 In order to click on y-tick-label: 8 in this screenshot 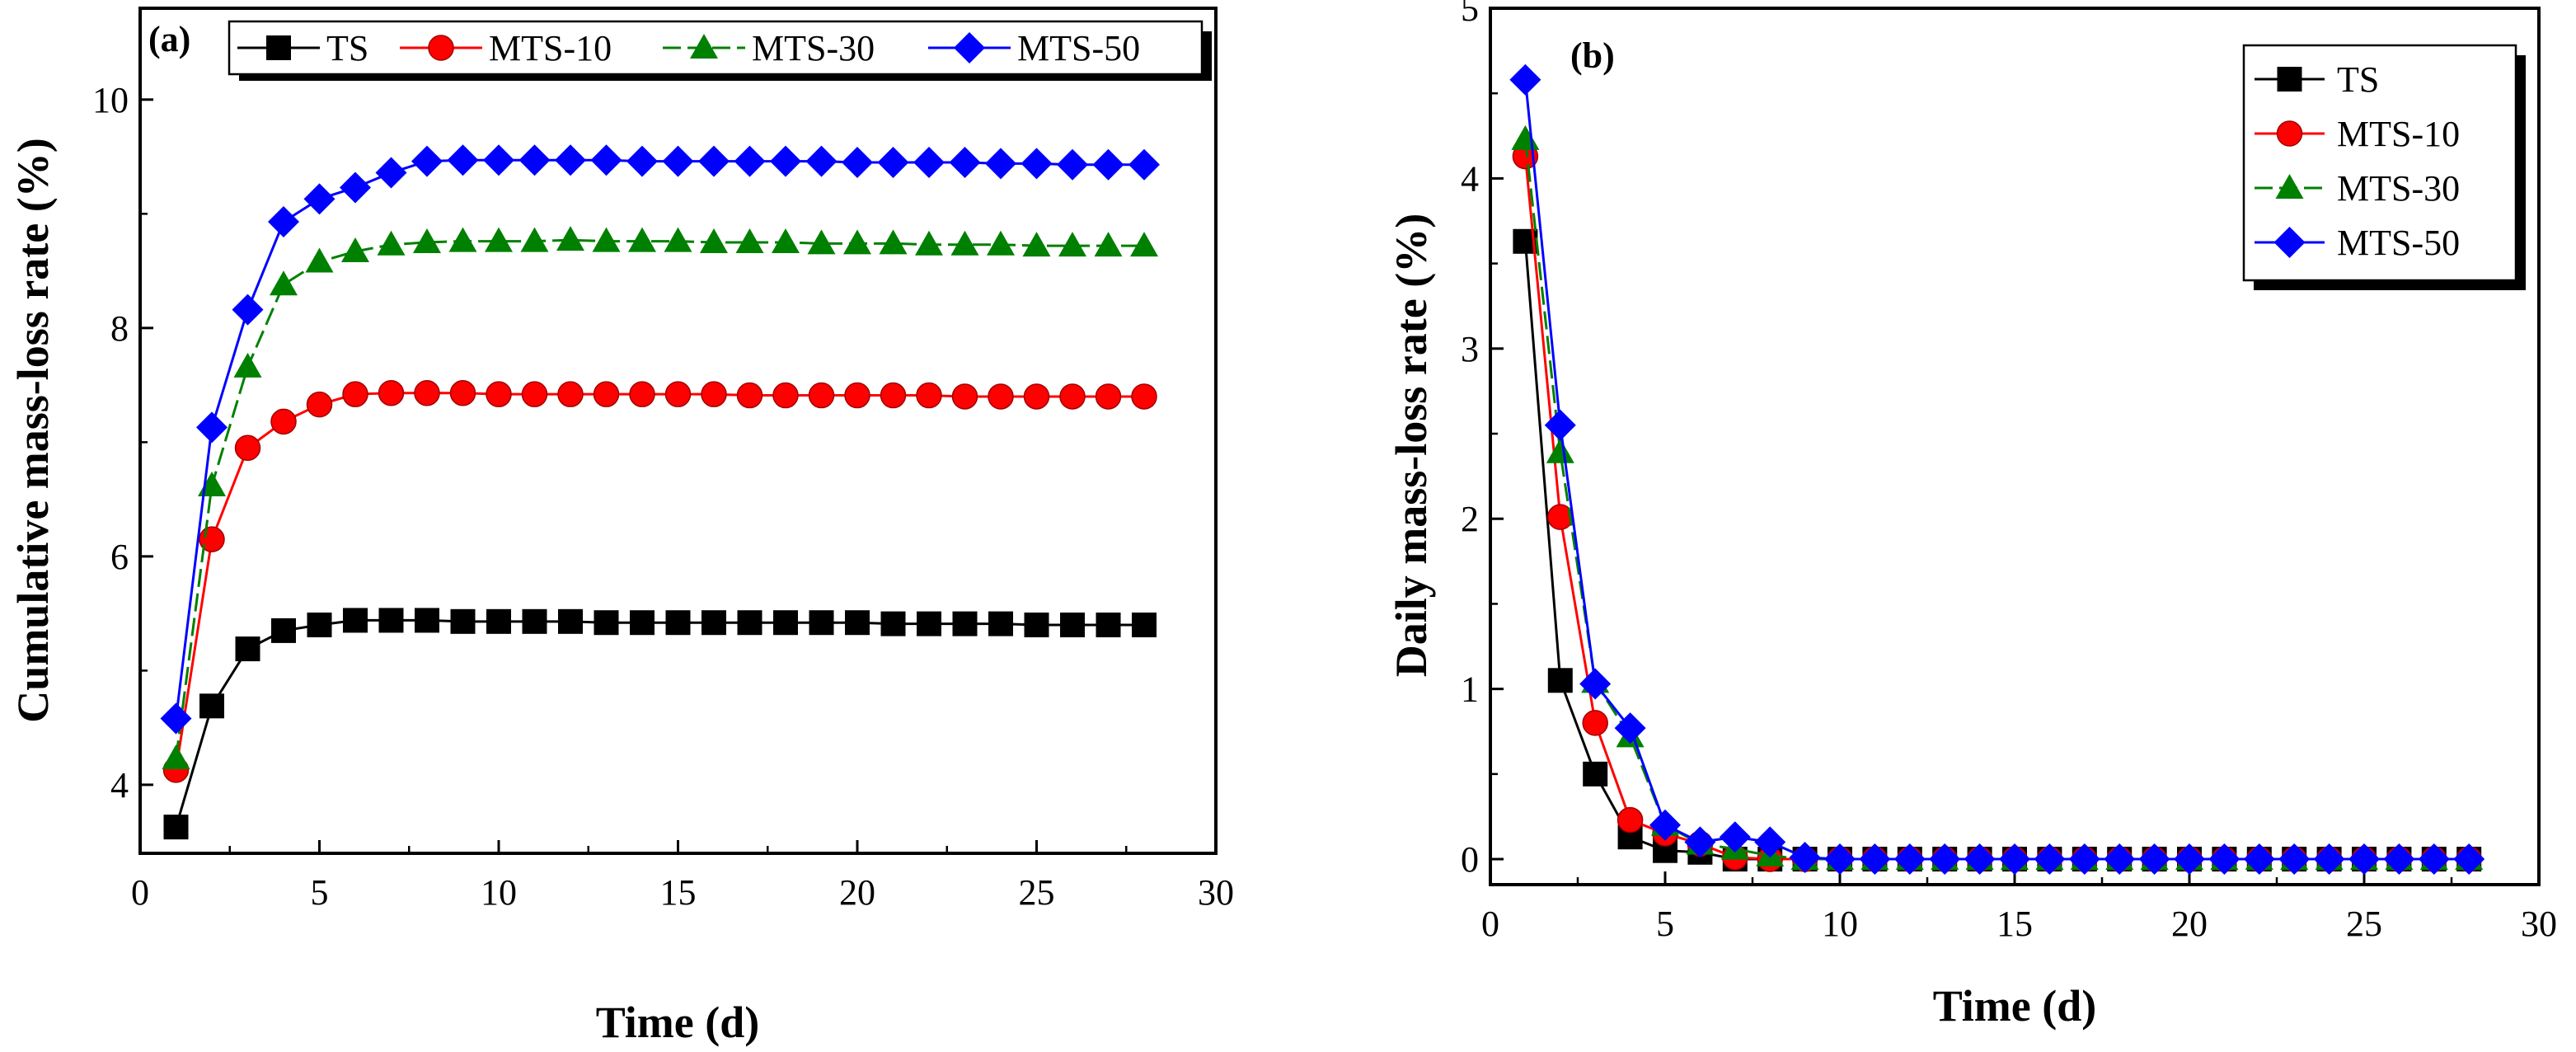, I will do `click(120, 328)`.